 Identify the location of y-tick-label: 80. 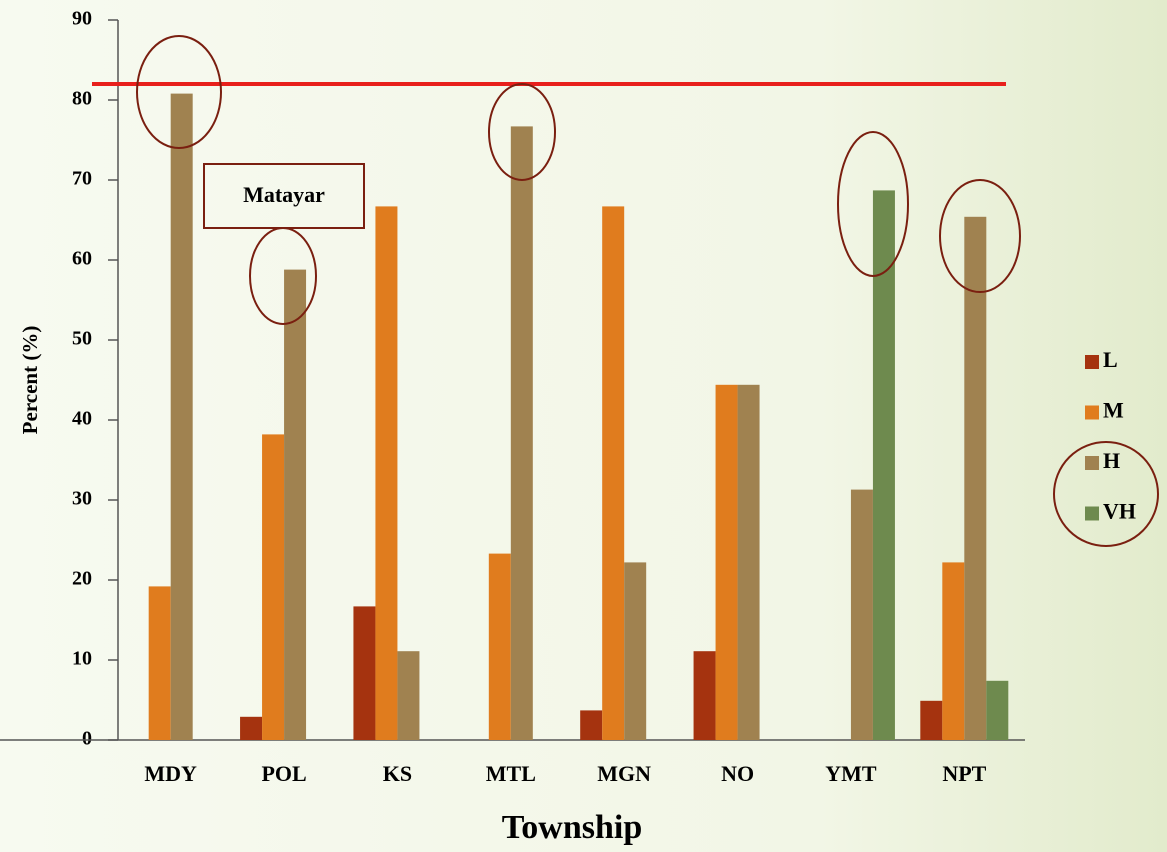
(82, 99).